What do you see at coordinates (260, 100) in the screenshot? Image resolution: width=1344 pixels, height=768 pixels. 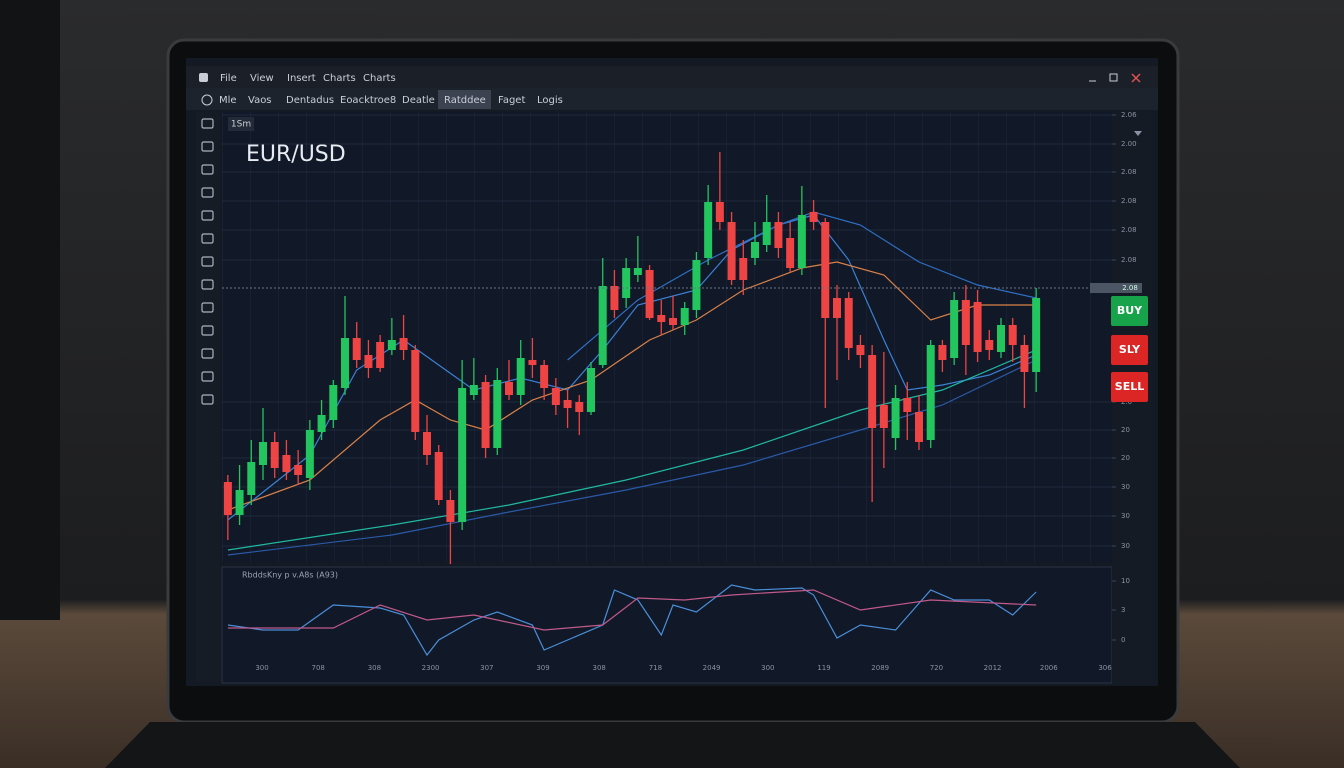 I see `toolbar-item: Vaos` at bounding box center [260, 100].